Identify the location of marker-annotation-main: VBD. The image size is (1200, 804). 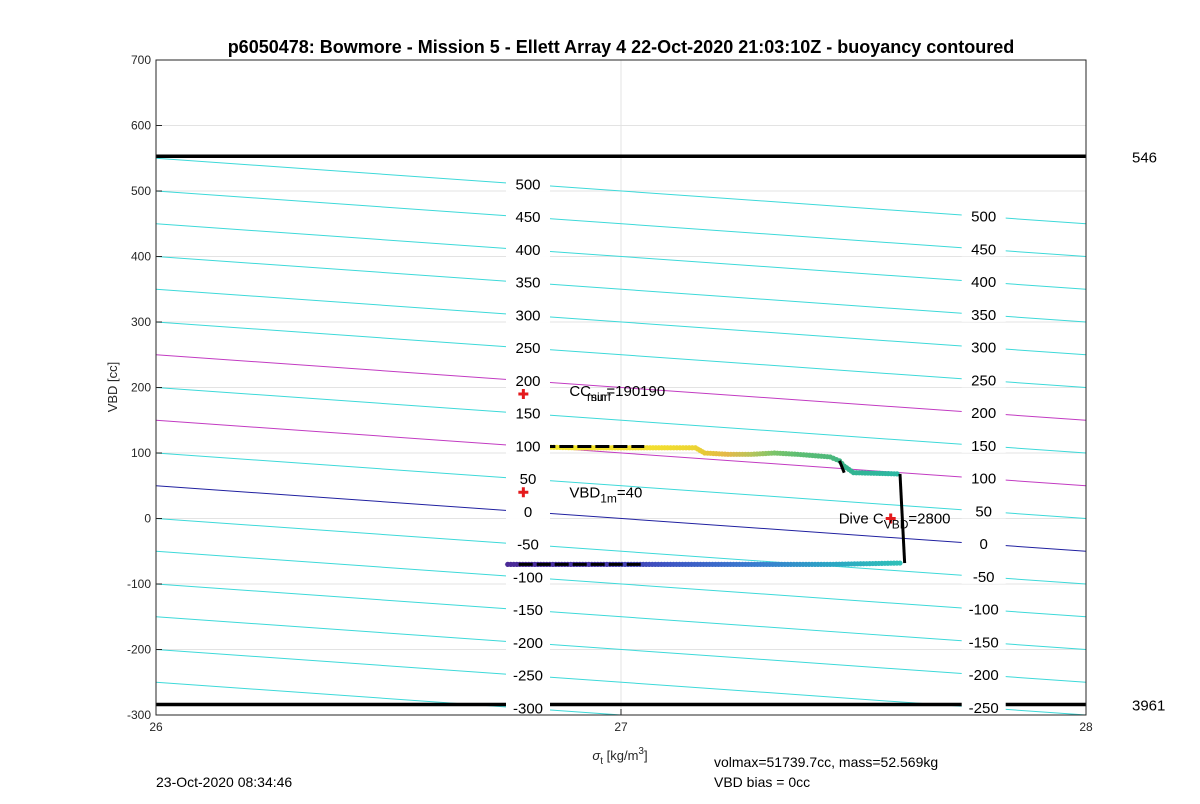
(584, 492).